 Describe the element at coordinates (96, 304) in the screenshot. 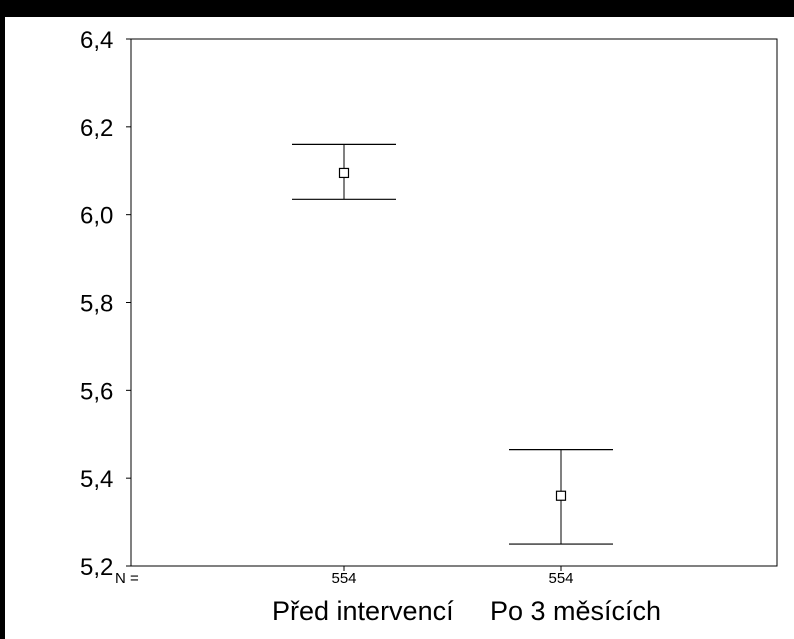

I see `y-tick-label: 5,8` at that location.